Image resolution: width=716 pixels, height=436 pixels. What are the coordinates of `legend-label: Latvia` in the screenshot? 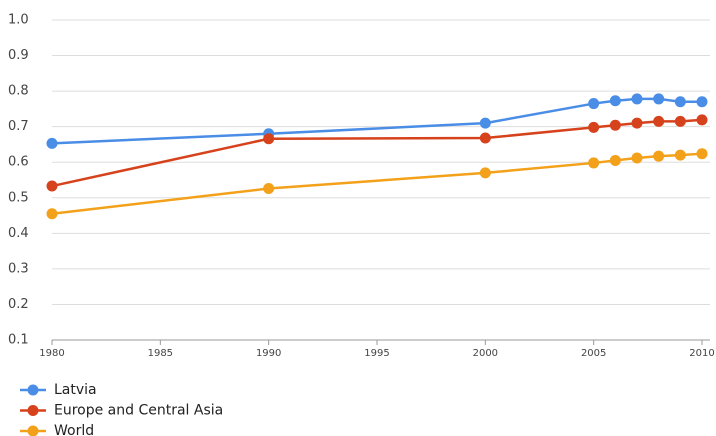 It's located at (75, 390).